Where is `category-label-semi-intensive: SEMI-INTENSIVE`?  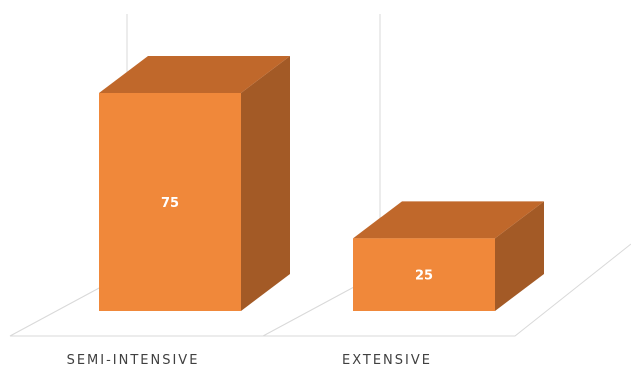 category-label-semi-intensive: SEMI-INTENSIVE is located at coordinates (133, 360).